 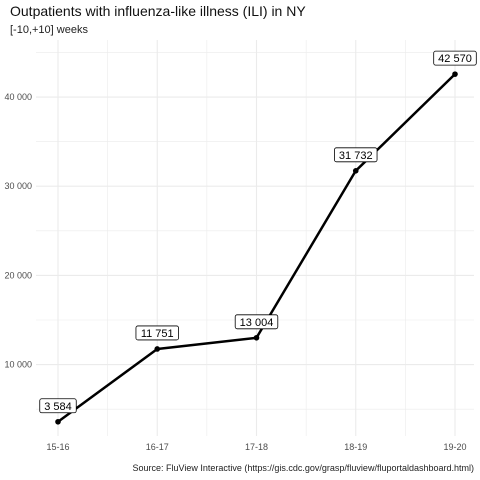 I want to click on x-tick-label: 15-16, so click(x=57, y=447).